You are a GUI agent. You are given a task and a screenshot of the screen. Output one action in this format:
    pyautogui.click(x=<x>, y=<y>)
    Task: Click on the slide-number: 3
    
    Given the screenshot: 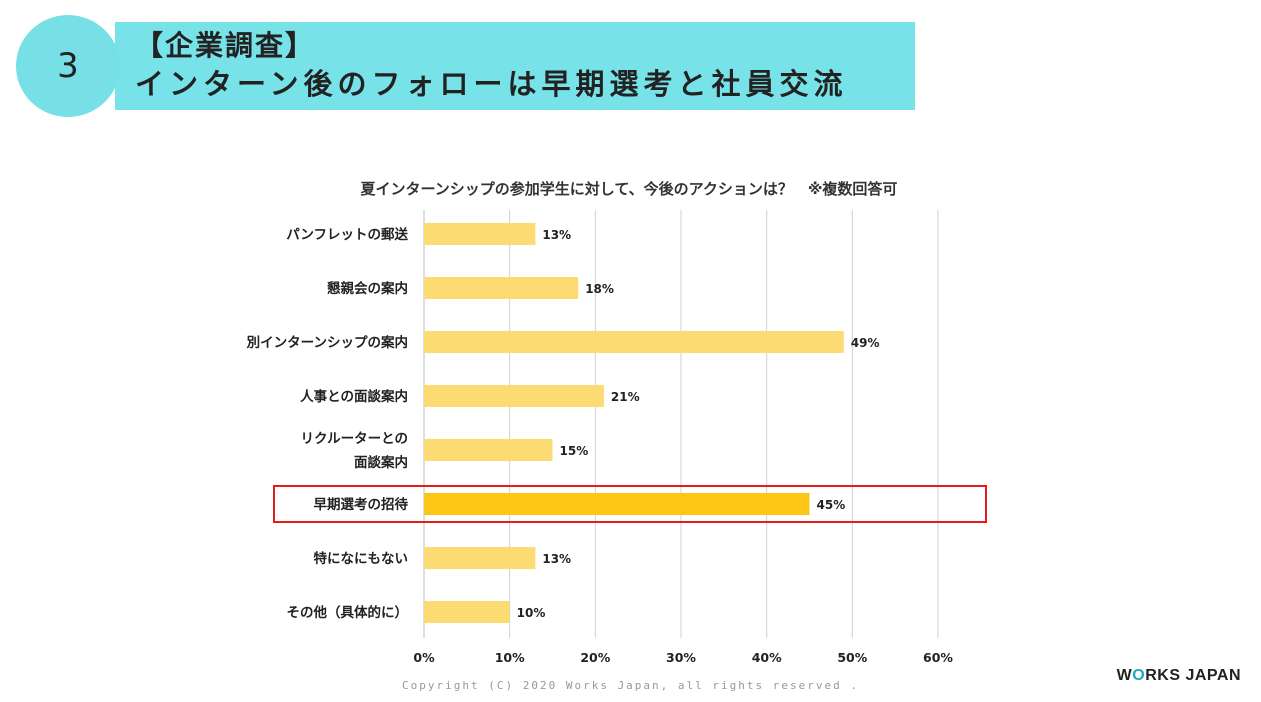 What is the action you would take?
    pyautogui.click(x=68, y=66)
    